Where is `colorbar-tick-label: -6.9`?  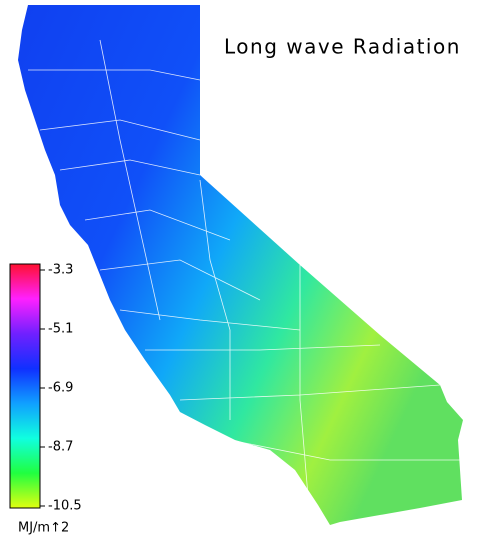 colorbar-tick-label: -6.9 is located at coordinates (60, 388).